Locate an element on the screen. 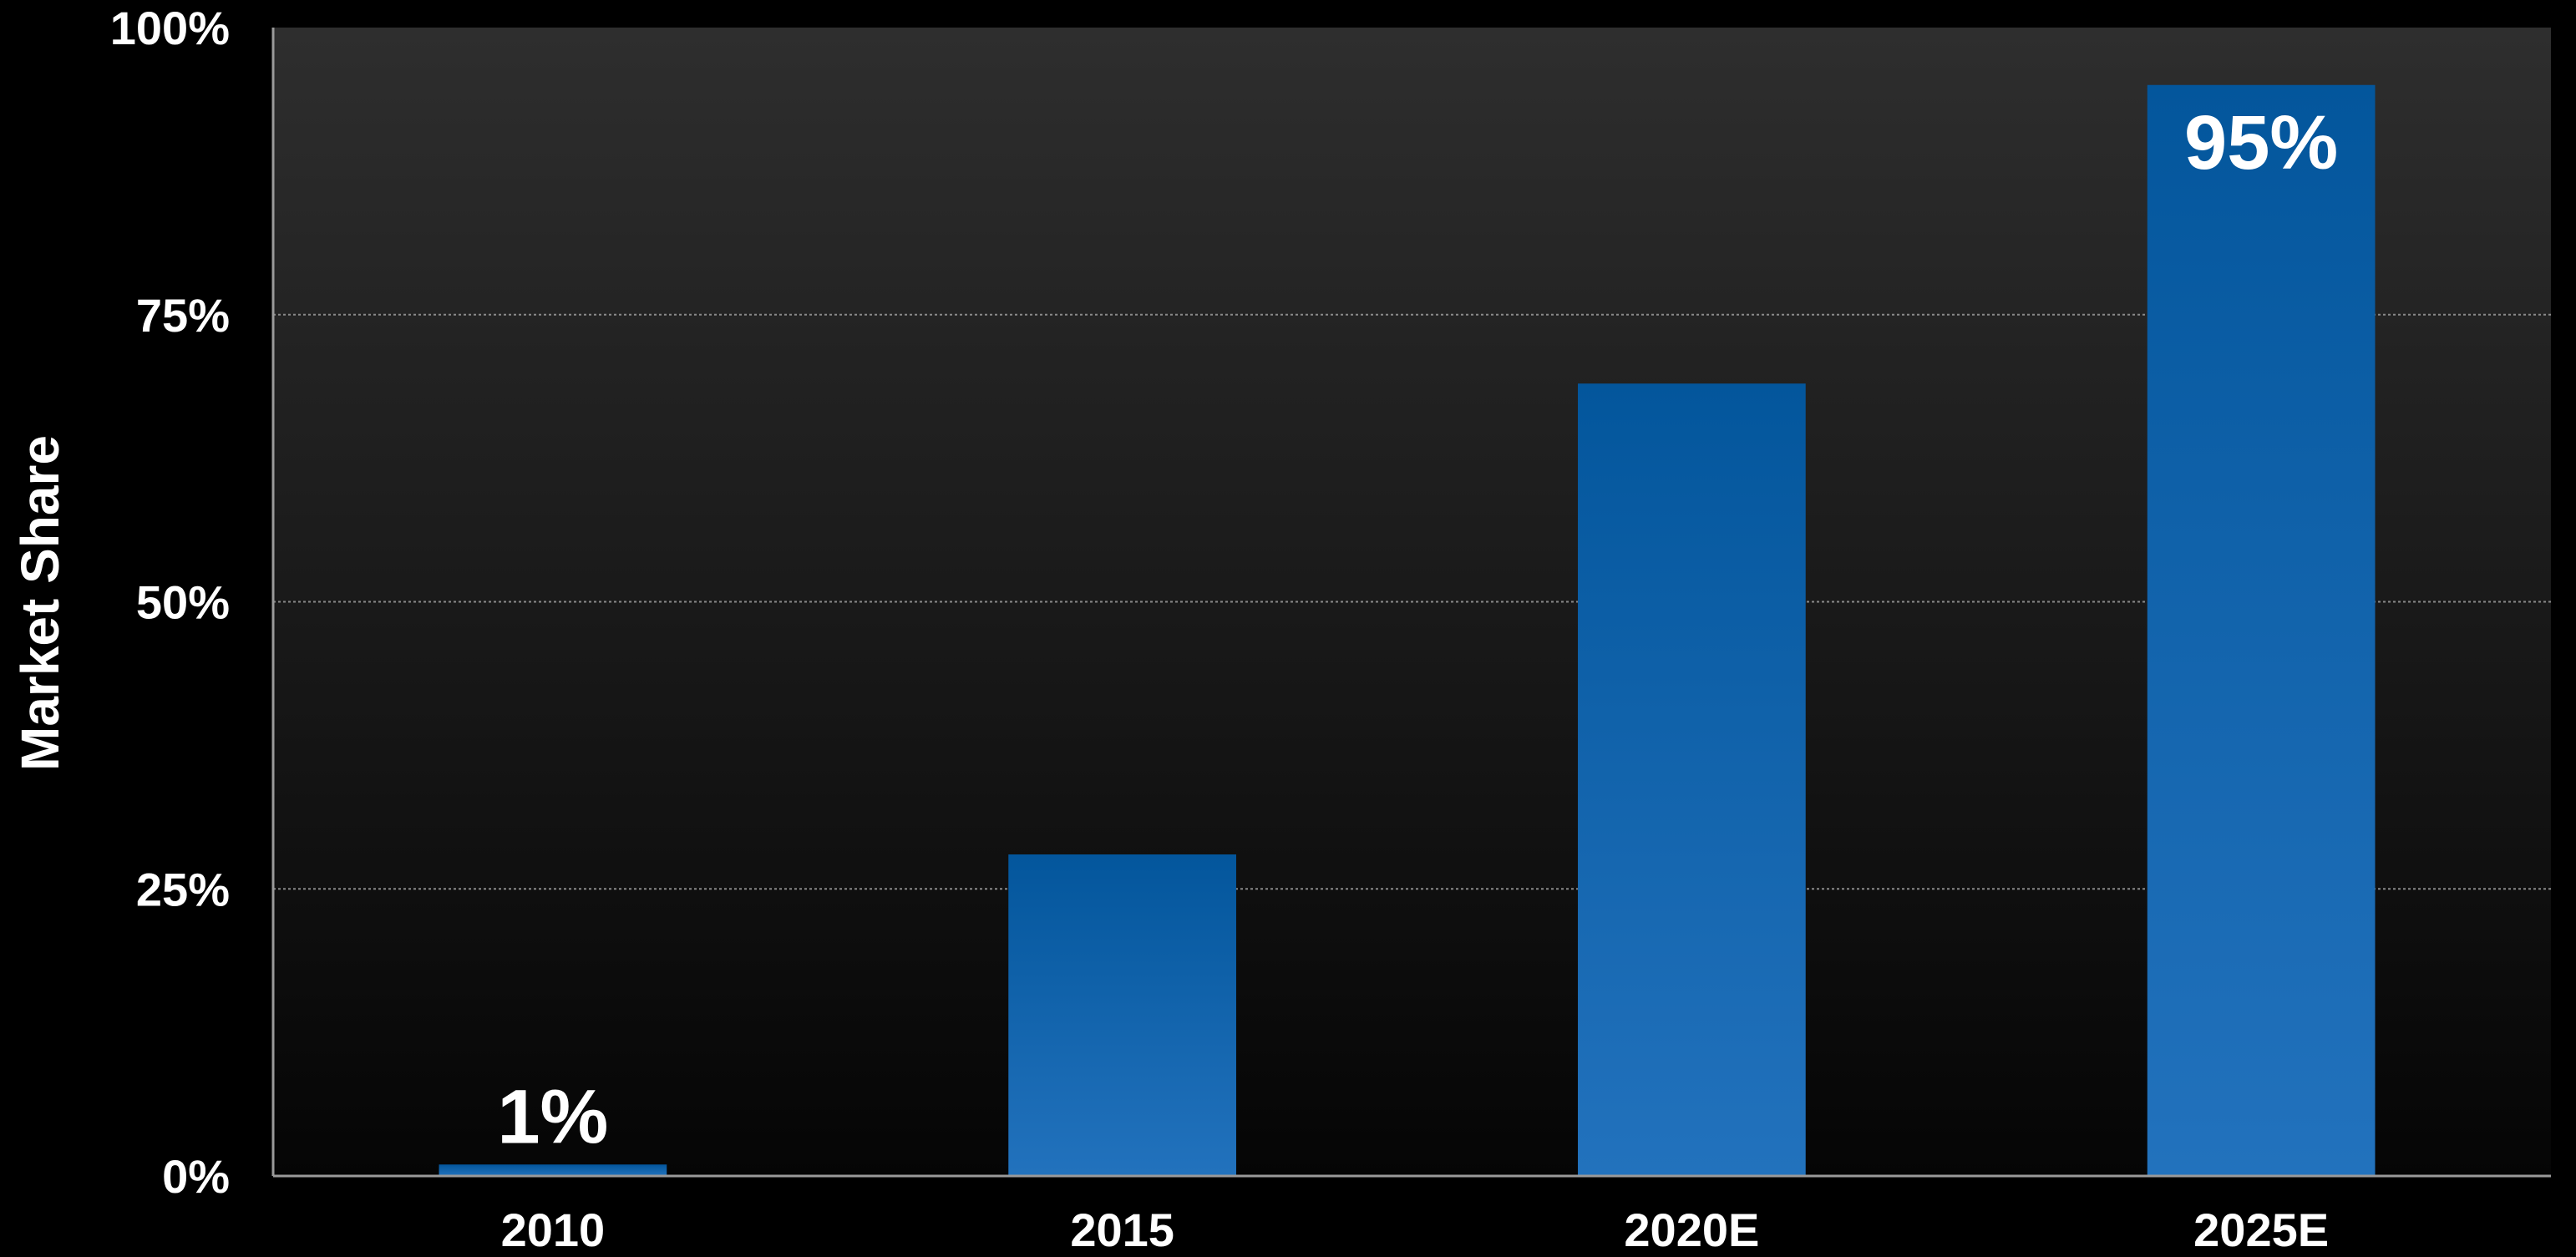  bar-2020E is located at coordinates (1692, 779).